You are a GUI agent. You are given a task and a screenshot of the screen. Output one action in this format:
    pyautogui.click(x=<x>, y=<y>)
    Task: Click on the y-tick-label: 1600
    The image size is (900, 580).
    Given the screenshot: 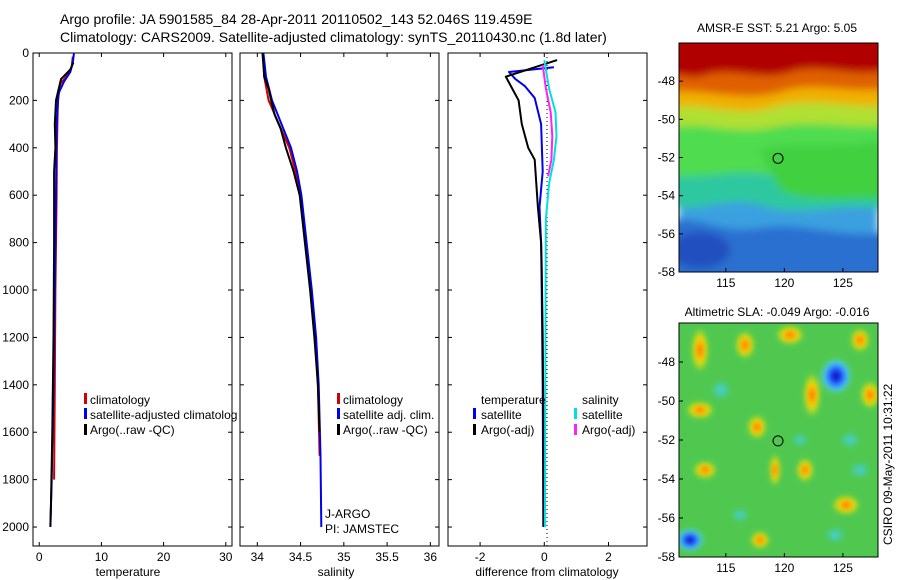 What is the action you would take?
    pyautogui.click(x=15, y=432)
    